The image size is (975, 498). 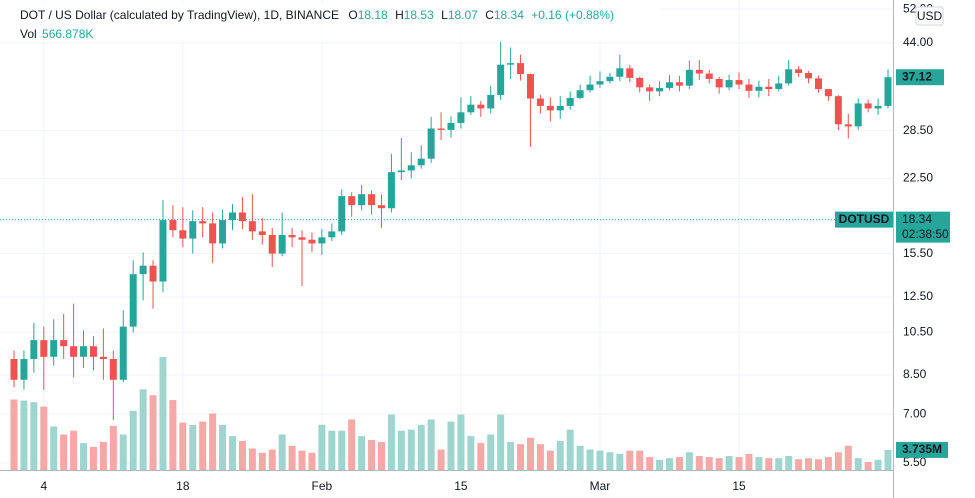 I want to click on x-tick-label: 18, so click(x=183, y=486).